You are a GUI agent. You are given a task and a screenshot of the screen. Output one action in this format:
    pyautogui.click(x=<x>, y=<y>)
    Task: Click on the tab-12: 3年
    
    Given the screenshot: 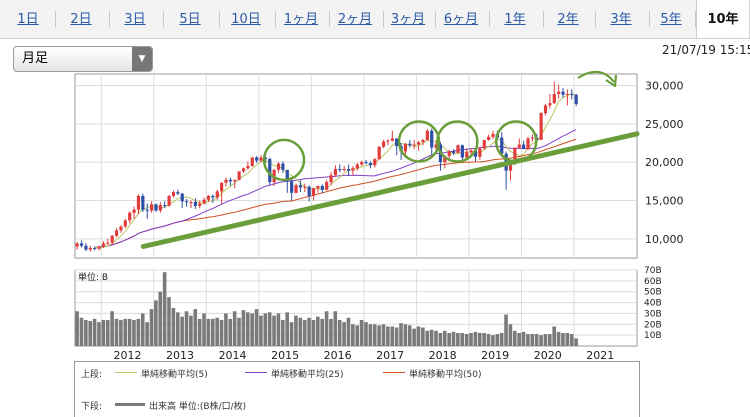 What is the action you would take?
    pyautogui.click(x=621, y=19)
    